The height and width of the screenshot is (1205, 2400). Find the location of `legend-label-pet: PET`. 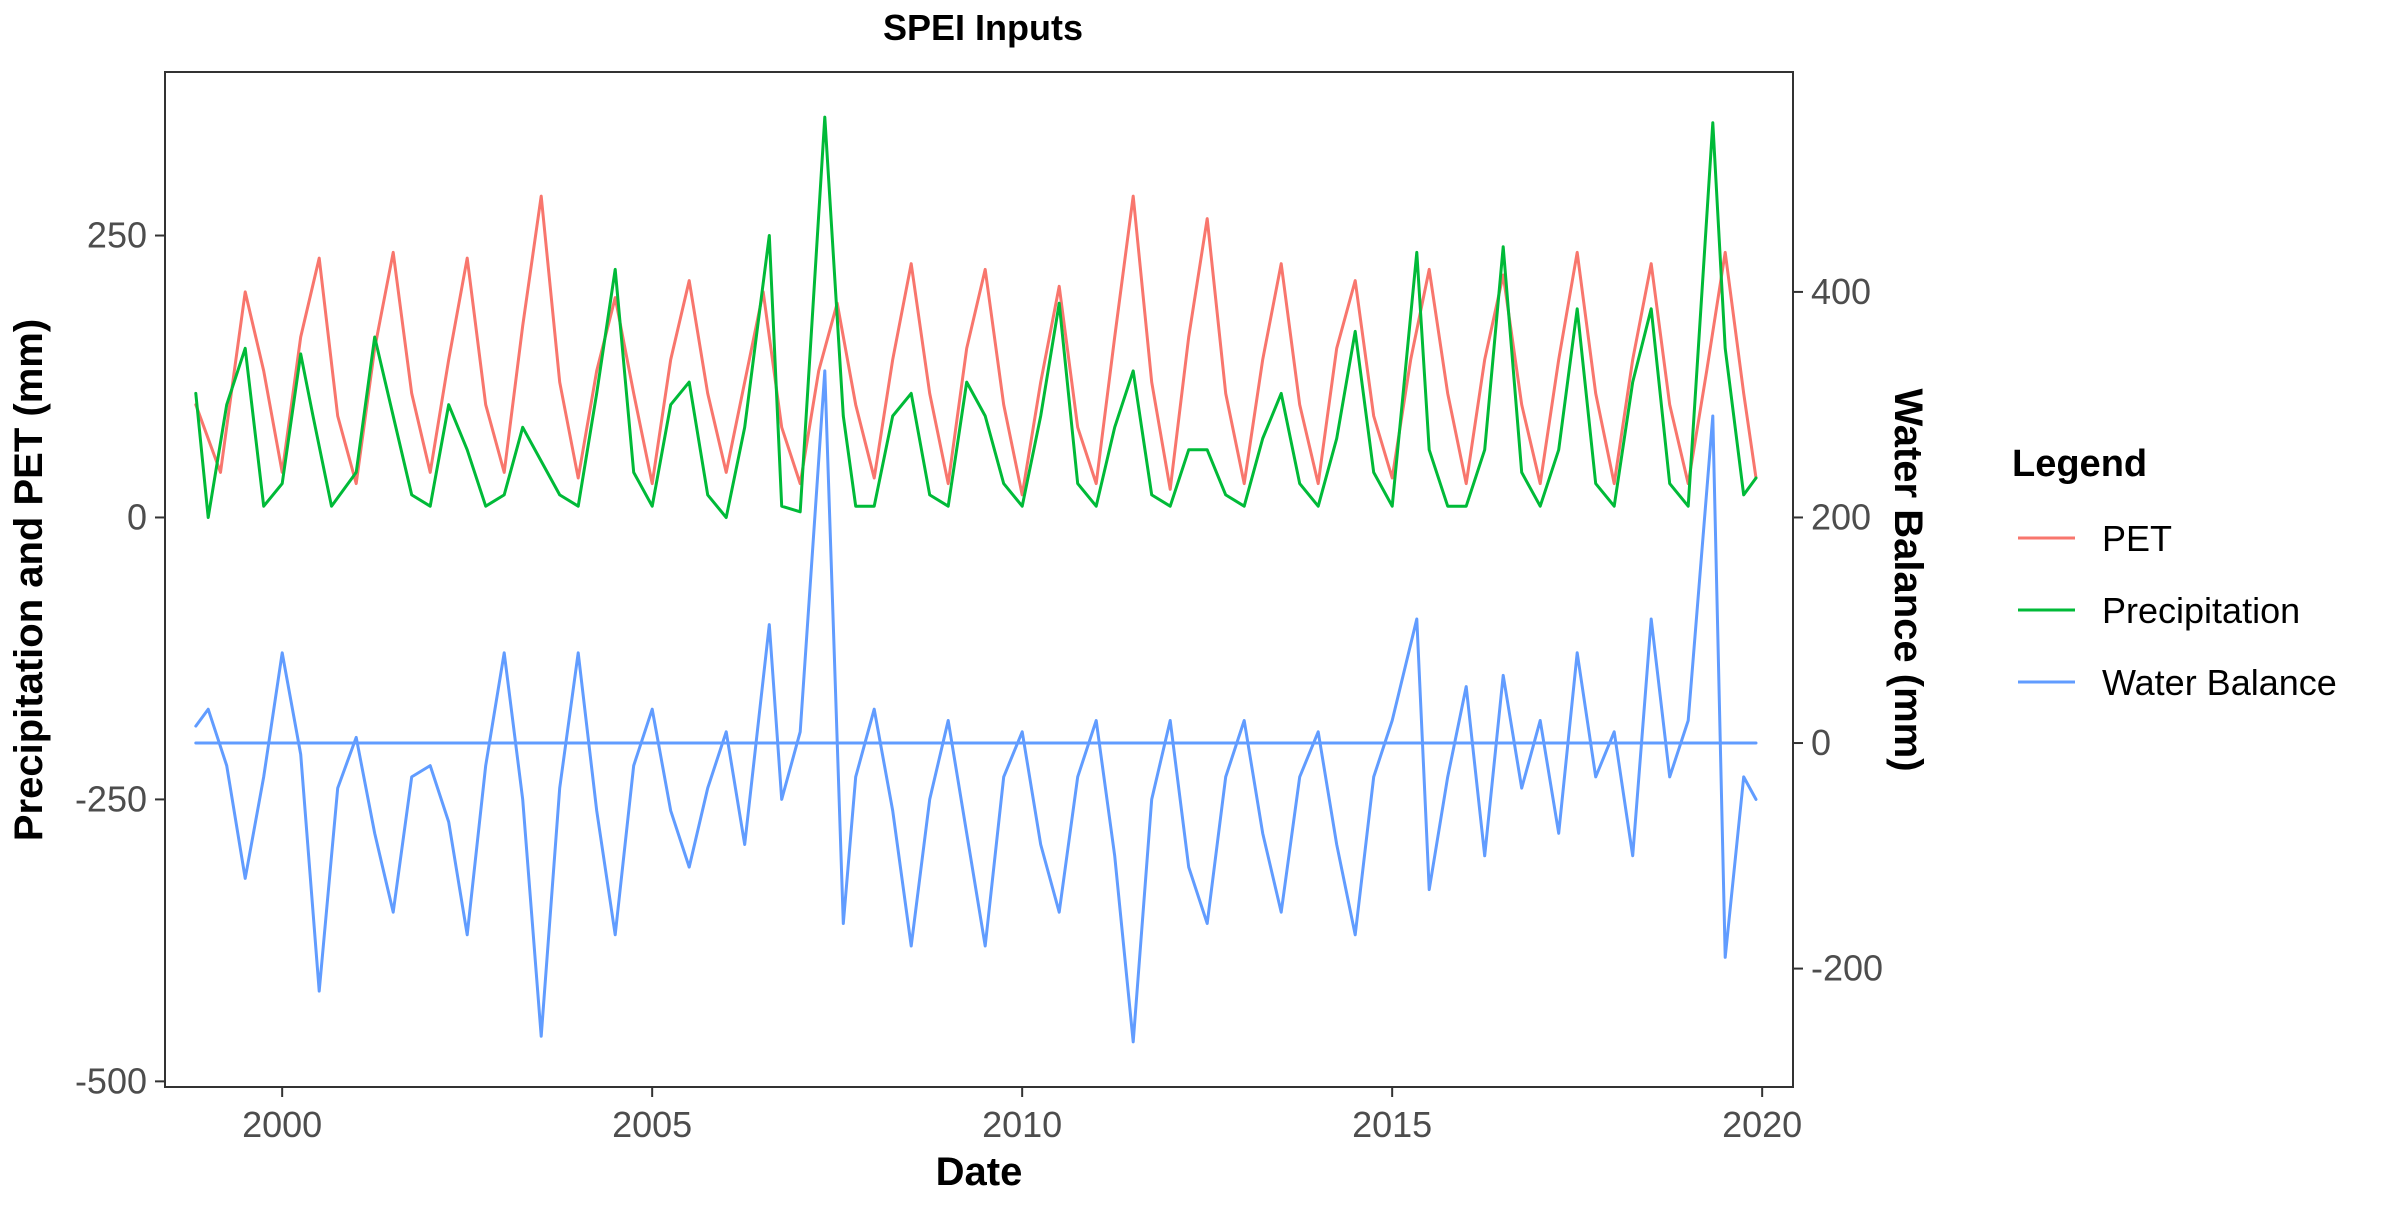

legend-label-pet: PET is located at coordinates (2137, 538).